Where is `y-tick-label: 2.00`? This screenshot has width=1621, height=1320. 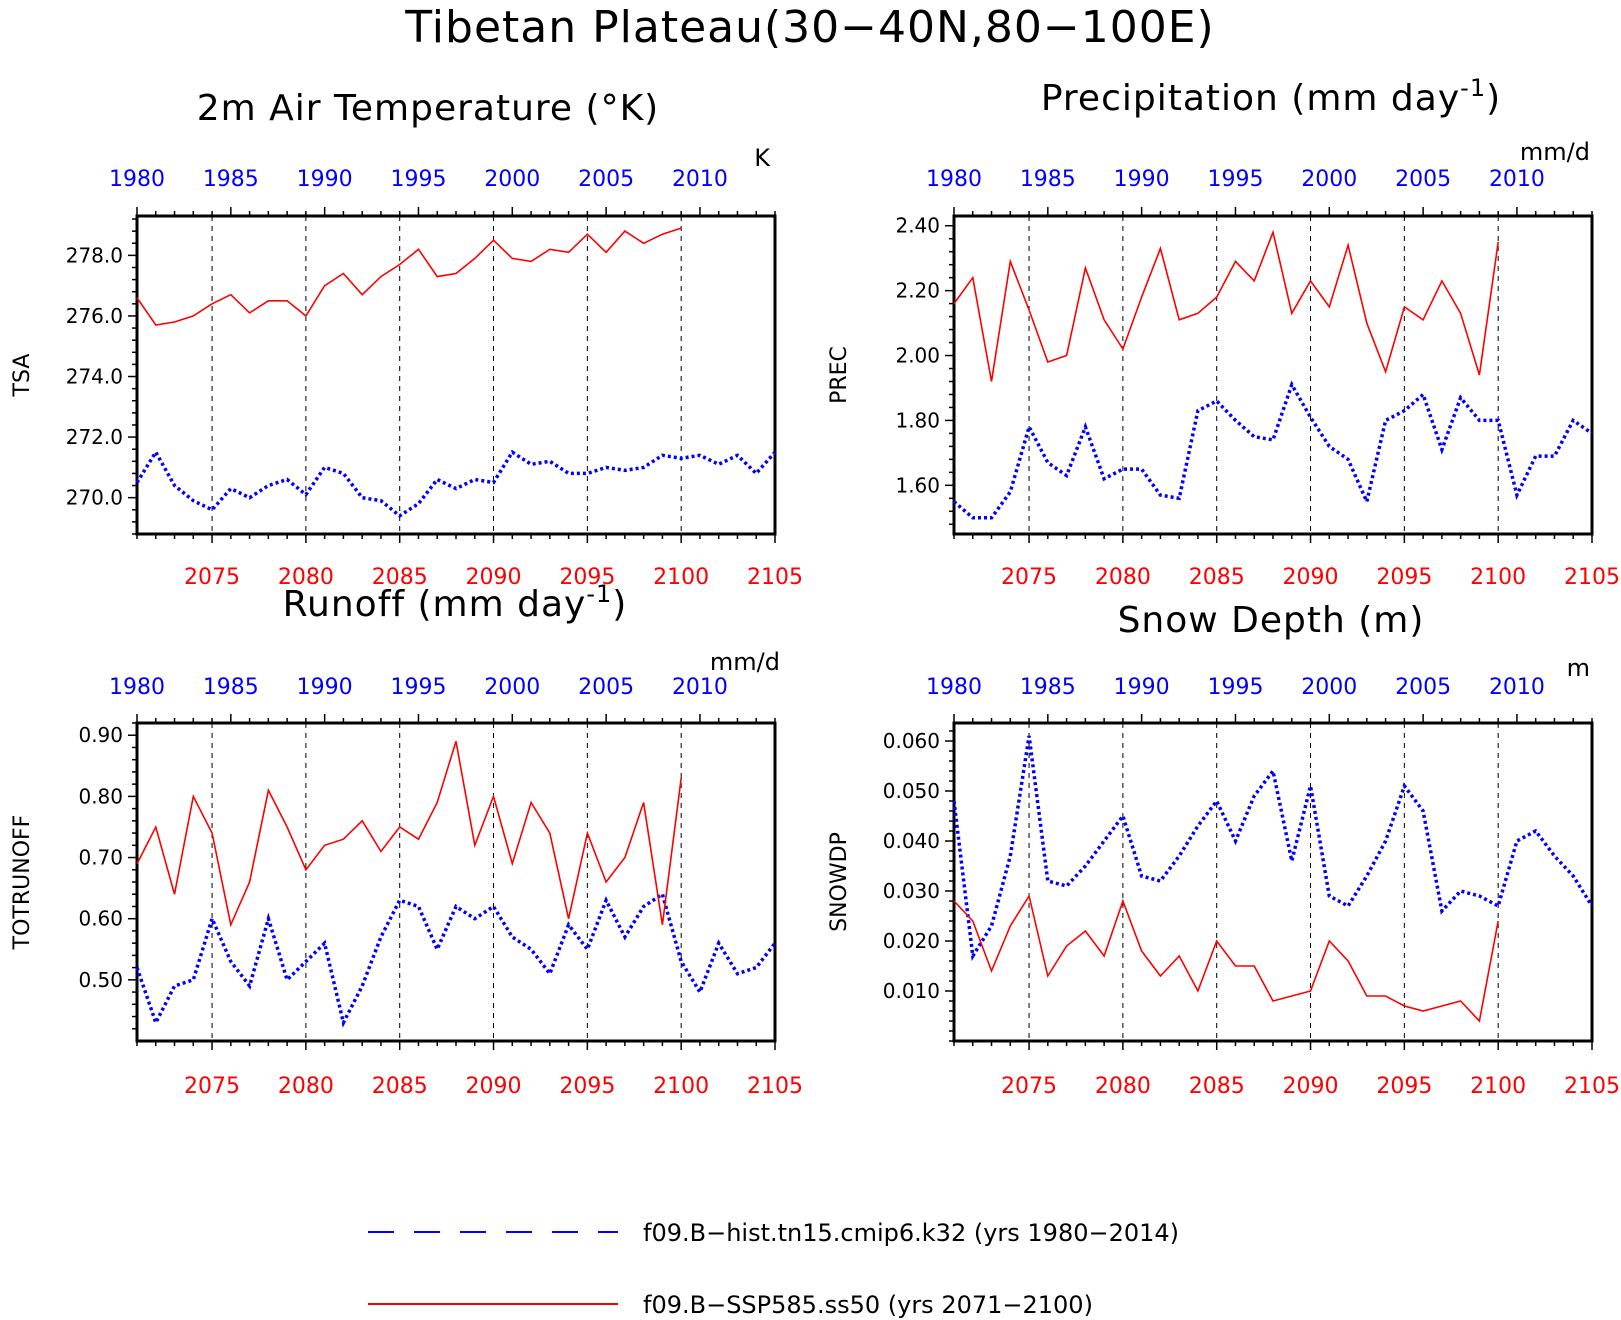 y-tick-label: 2.00 is located at coordinates (917, 356).